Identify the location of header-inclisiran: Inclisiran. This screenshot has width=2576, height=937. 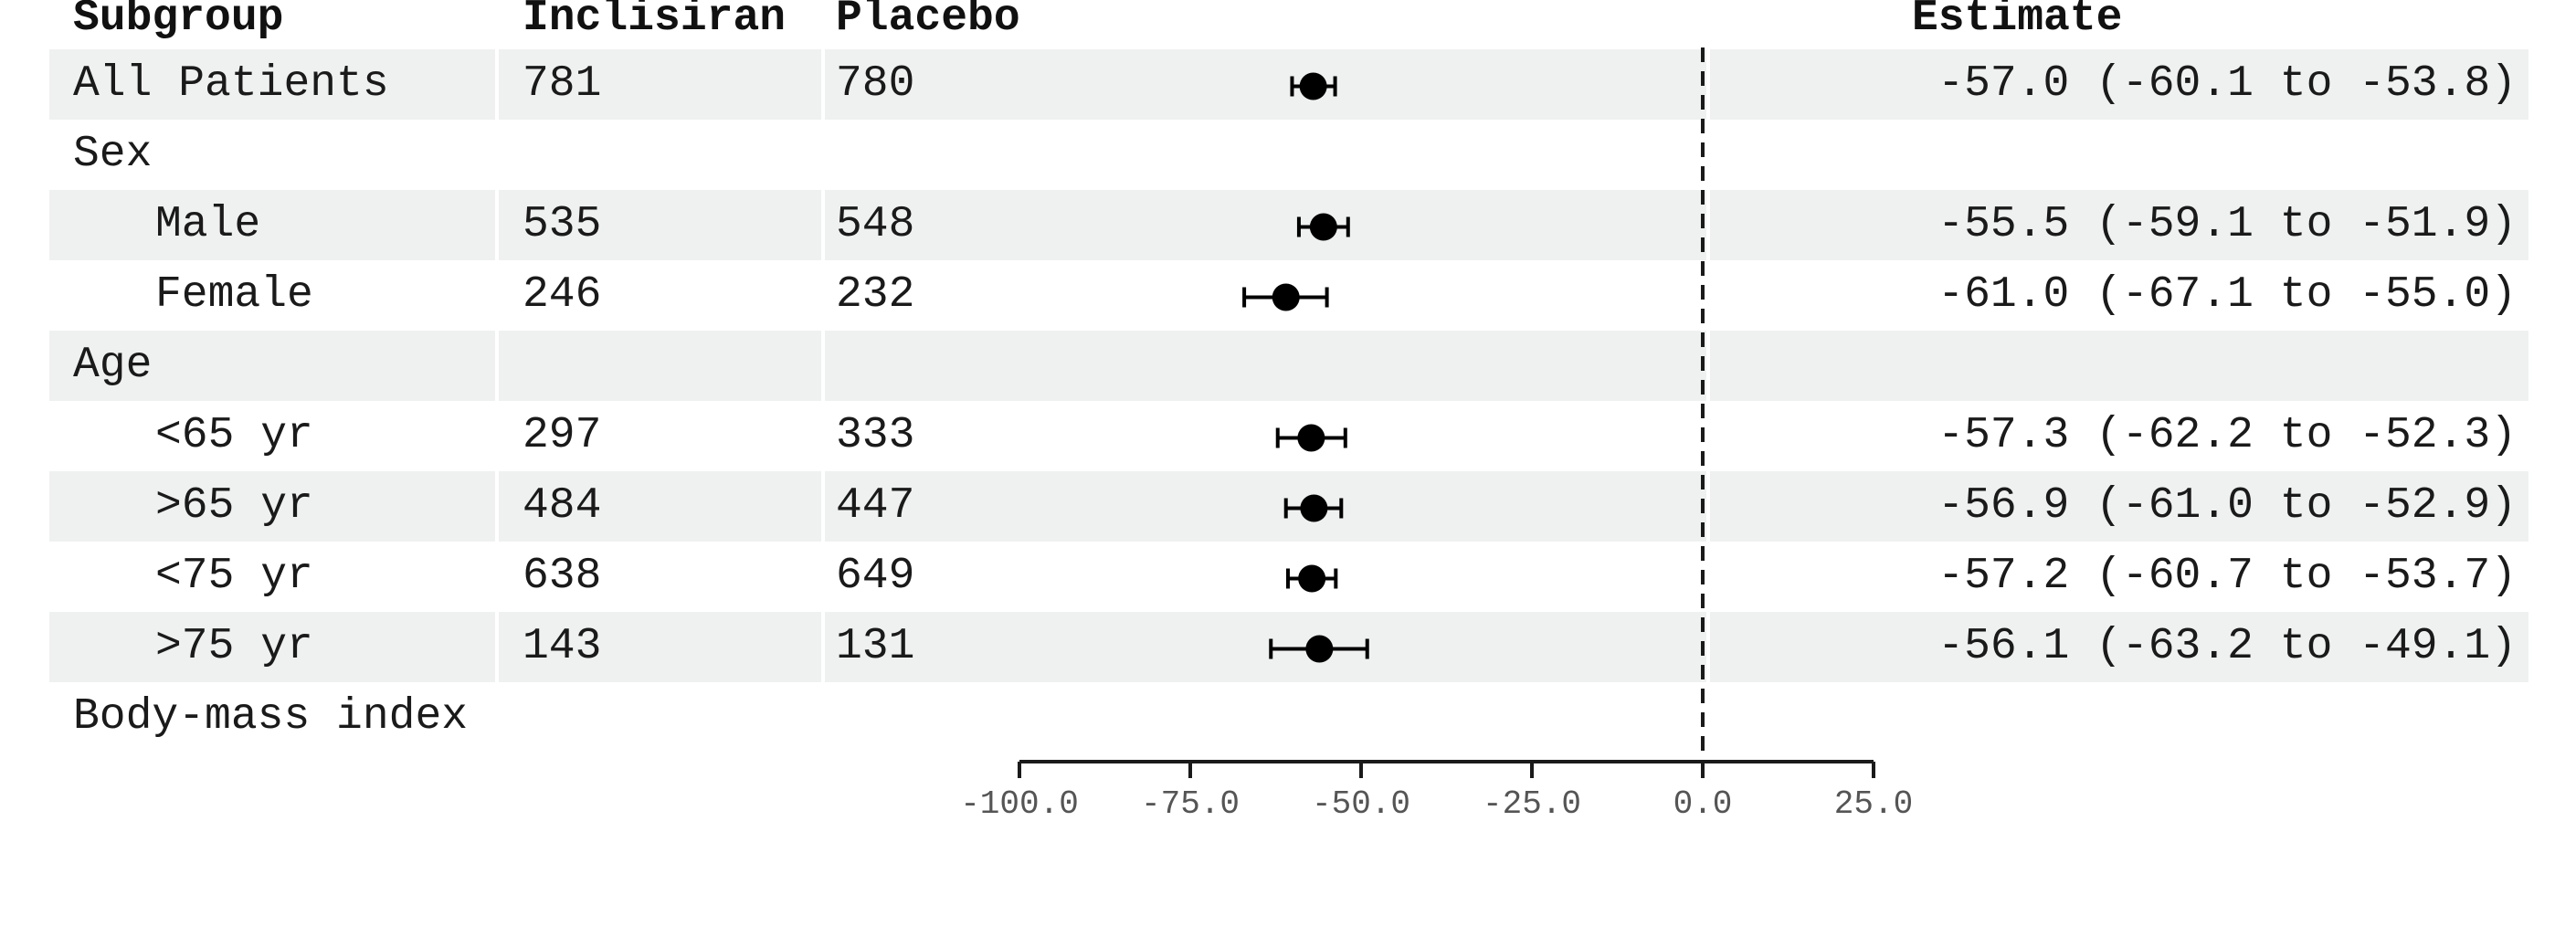
(655, 21).